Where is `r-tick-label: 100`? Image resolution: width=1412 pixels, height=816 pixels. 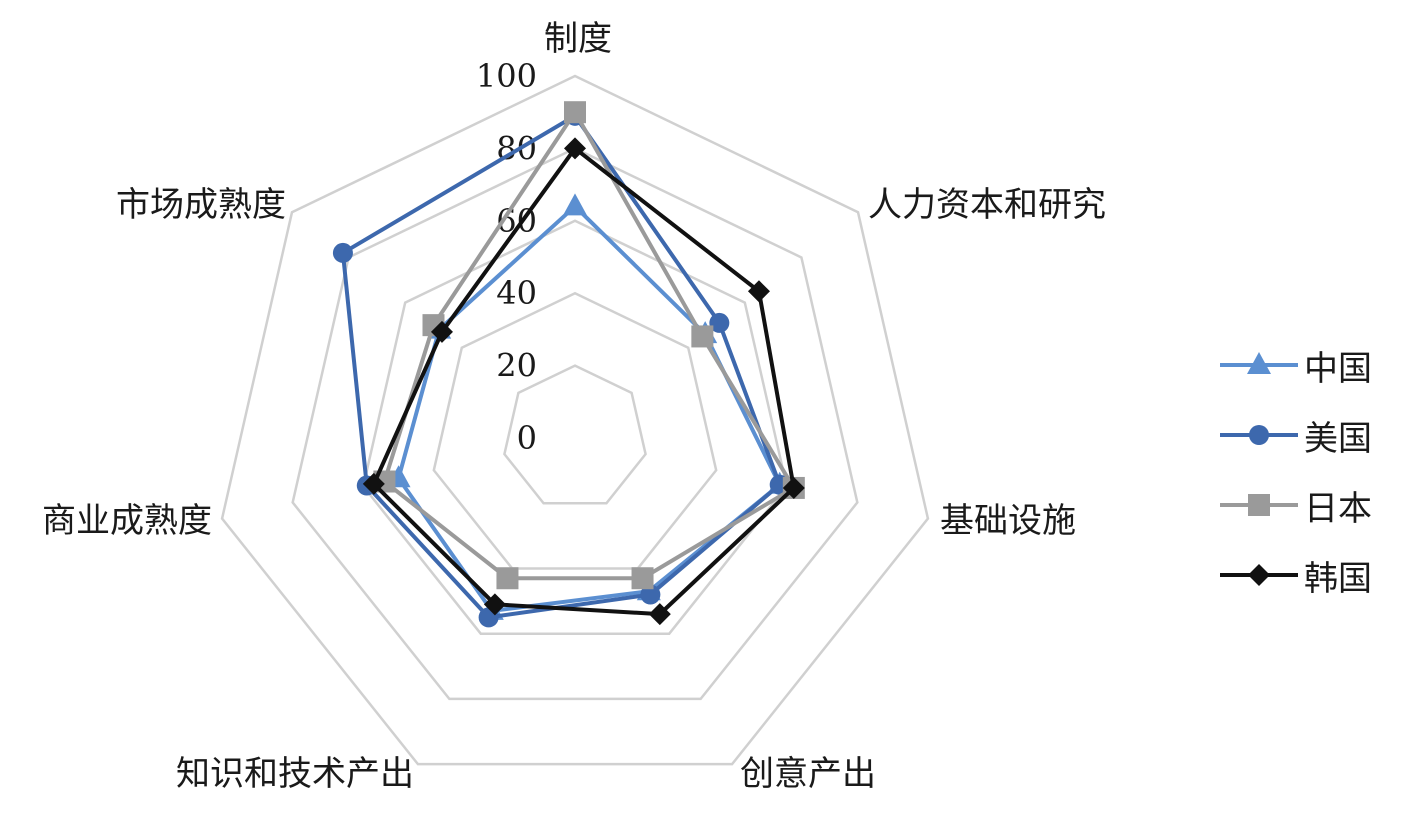 r-tick-label: 100 is located at coordinates (506, 76).